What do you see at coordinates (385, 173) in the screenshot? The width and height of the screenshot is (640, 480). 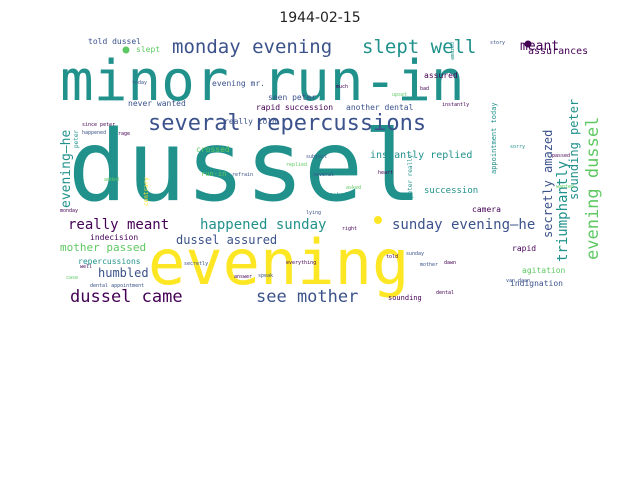 I see `word-heart: heart` at bounding box center [385, 173].